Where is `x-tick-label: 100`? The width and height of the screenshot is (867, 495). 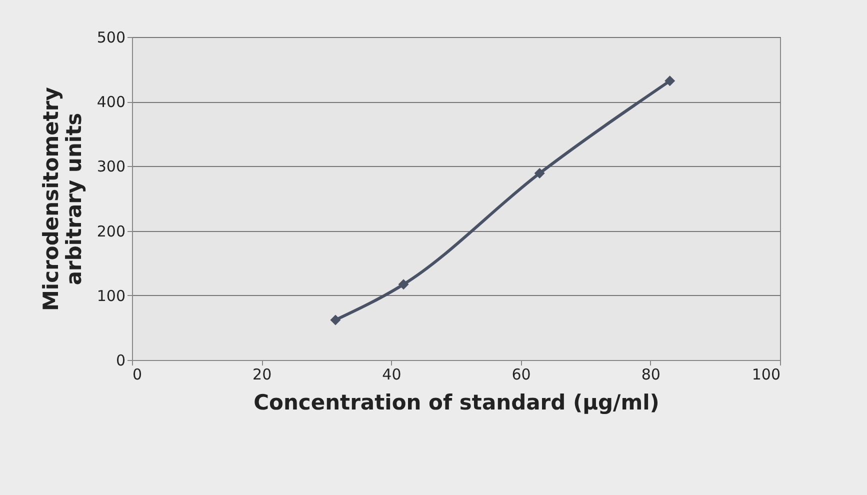
x-tick-label: 100 is located at coordinates (766, 375).